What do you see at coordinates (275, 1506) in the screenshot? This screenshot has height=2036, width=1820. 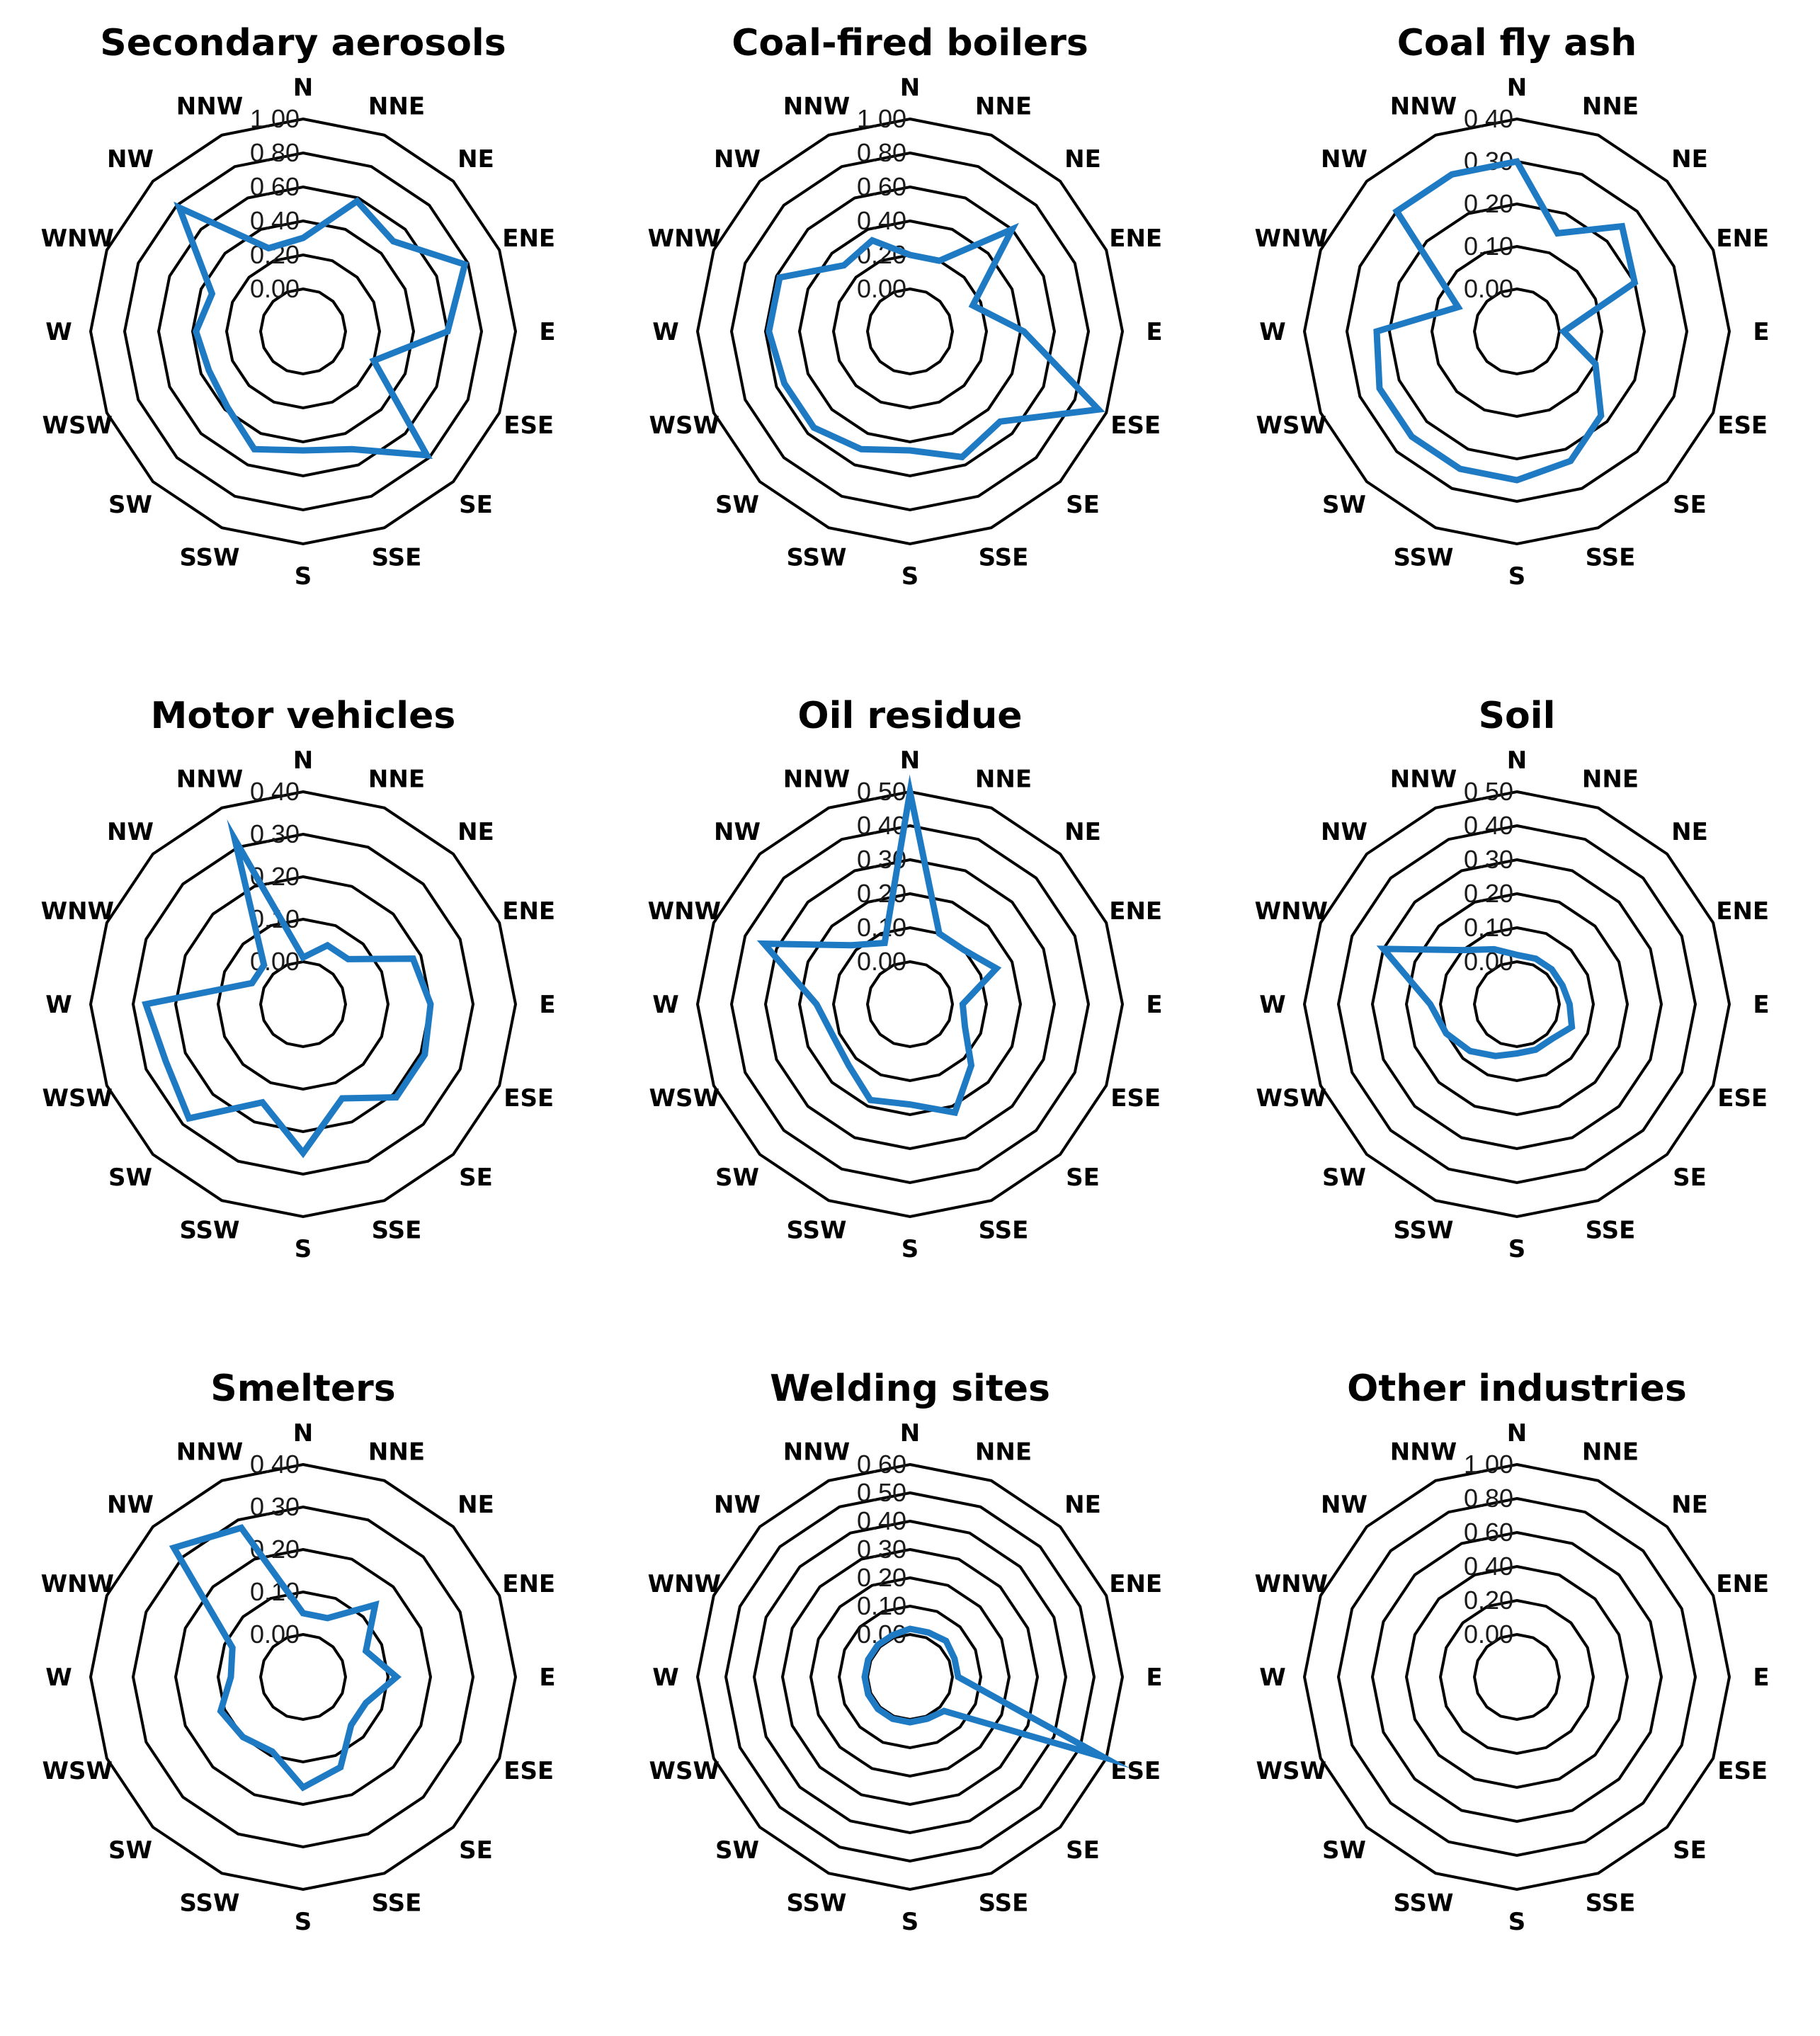 I see `tick-label: 0.30` at bounding box center [275, 1506].